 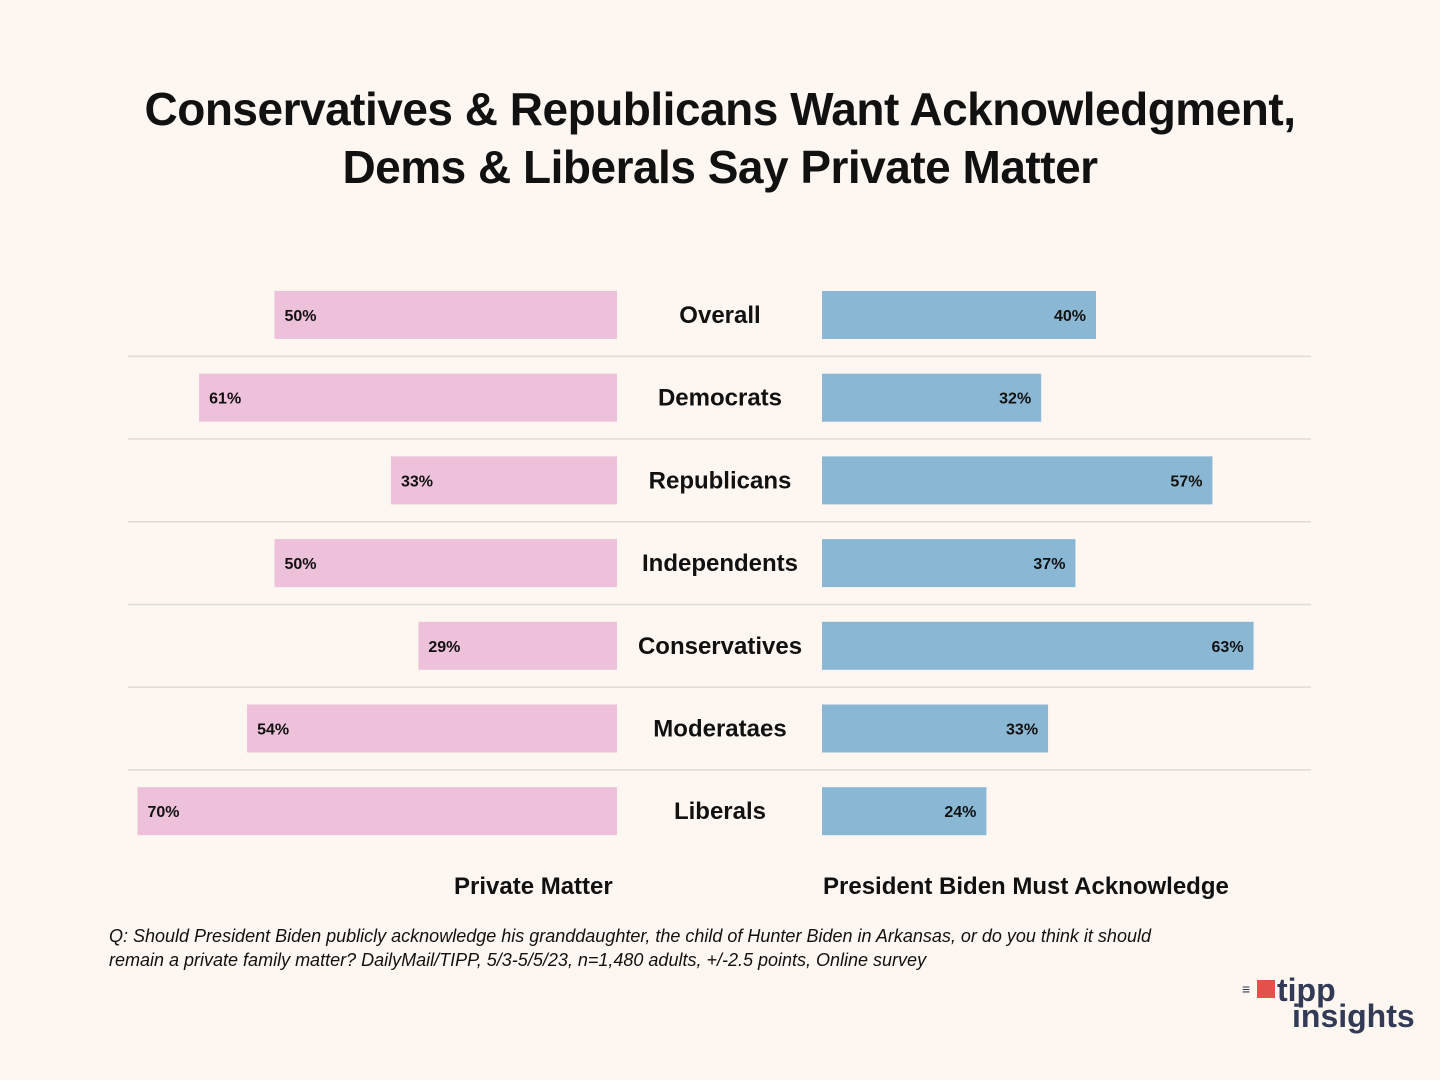 What do you see at coordinates (1022, 730) in the screenshot?
I see `value-label-acknowledge: 33%` at bounding box center [1022, 730].